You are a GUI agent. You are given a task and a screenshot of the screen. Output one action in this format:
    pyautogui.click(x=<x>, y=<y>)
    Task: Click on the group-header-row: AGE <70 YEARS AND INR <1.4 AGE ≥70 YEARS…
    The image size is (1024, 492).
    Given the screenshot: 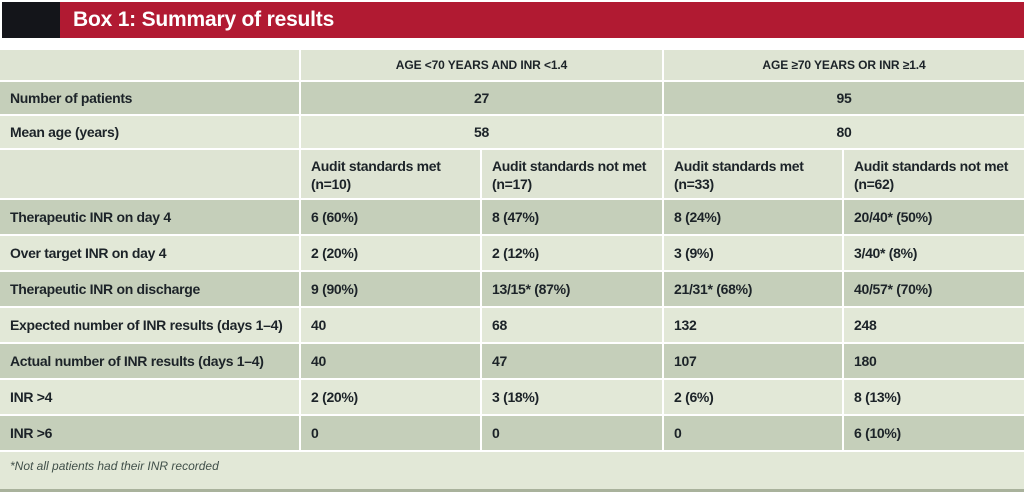 What is the action you would take?
    pyautogui.click(x=512, y=64)
    